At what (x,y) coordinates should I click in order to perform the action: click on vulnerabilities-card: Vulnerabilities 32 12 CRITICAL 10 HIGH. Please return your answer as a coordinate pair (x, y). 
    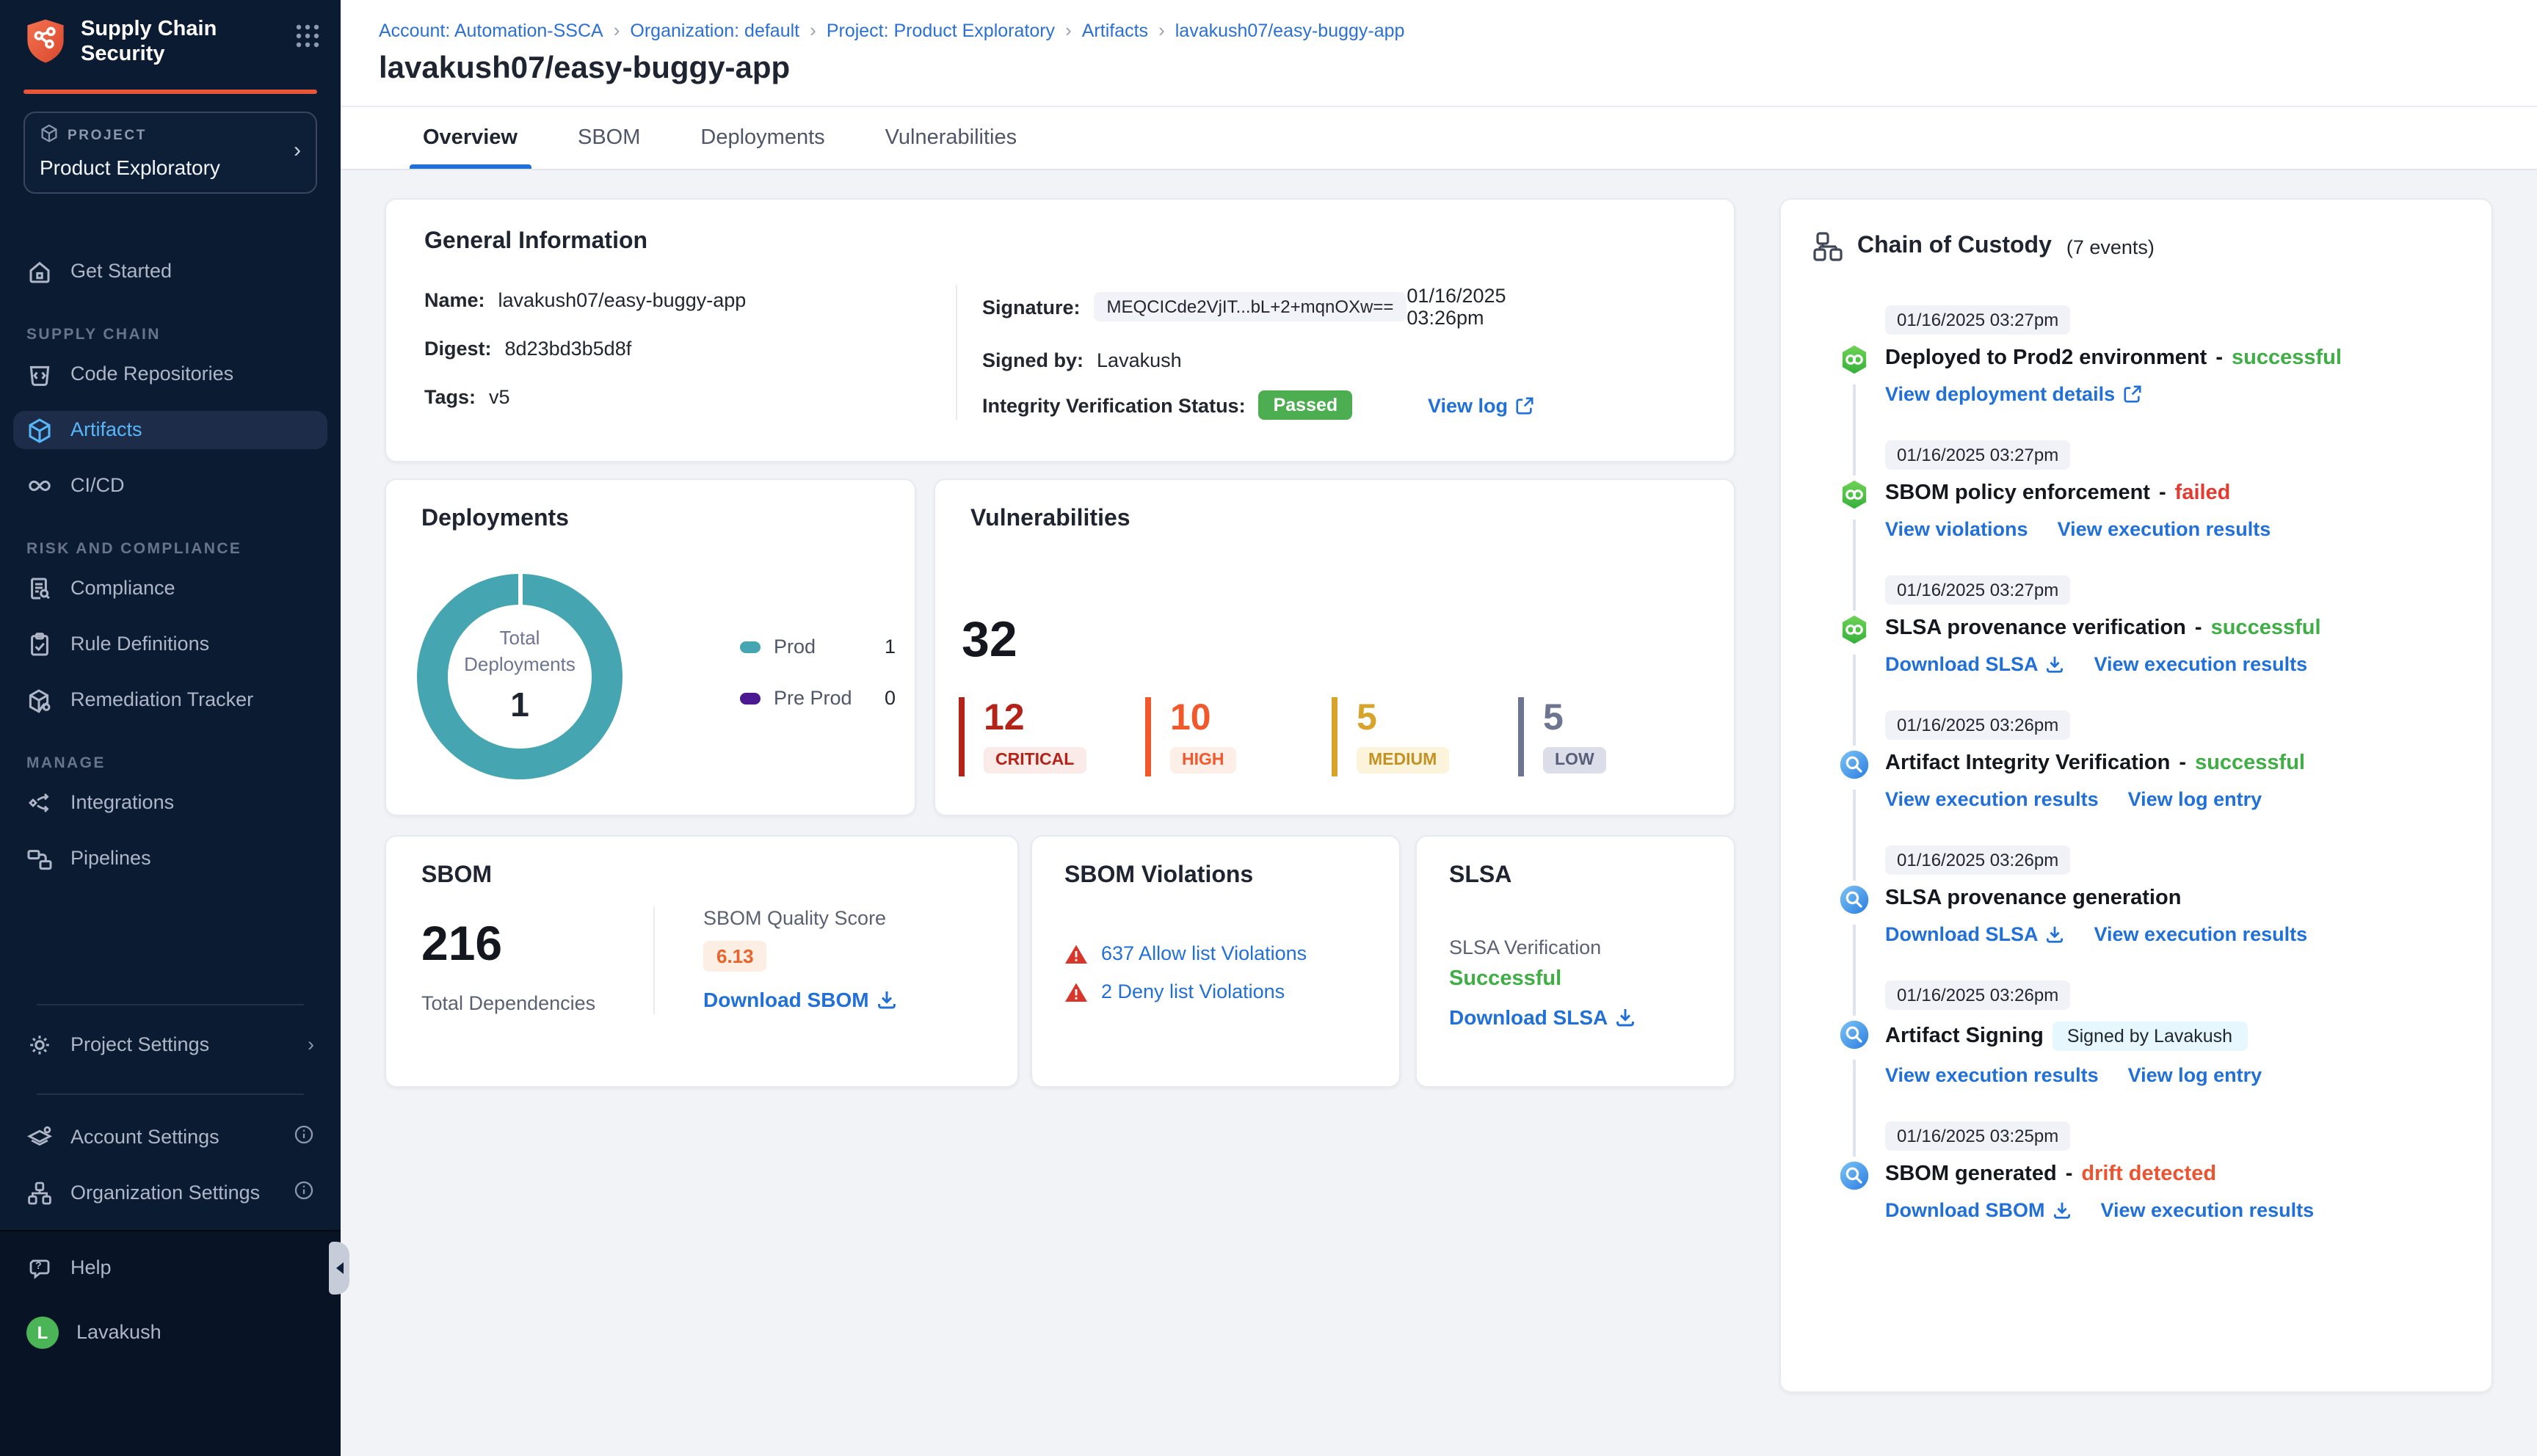
    Looking at the image, I should click on (1334, 647).